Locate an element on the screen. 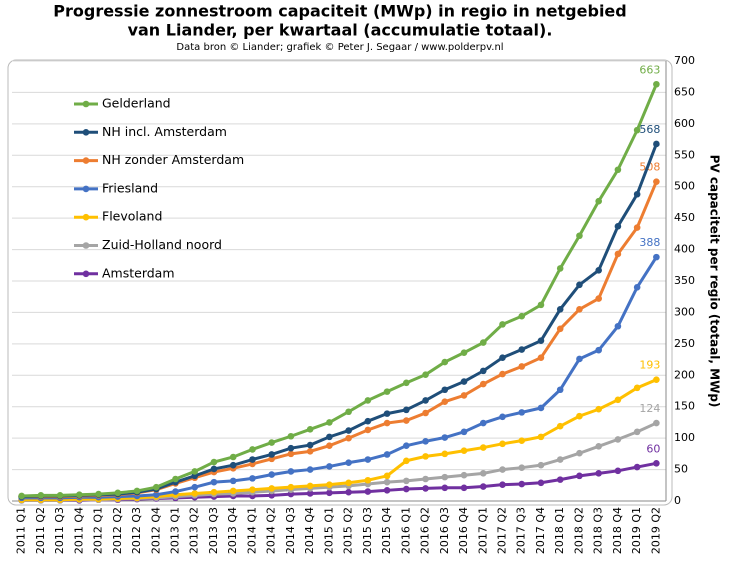  x-tick-label: 2012 Q2 is located at coordinates (117, 530).